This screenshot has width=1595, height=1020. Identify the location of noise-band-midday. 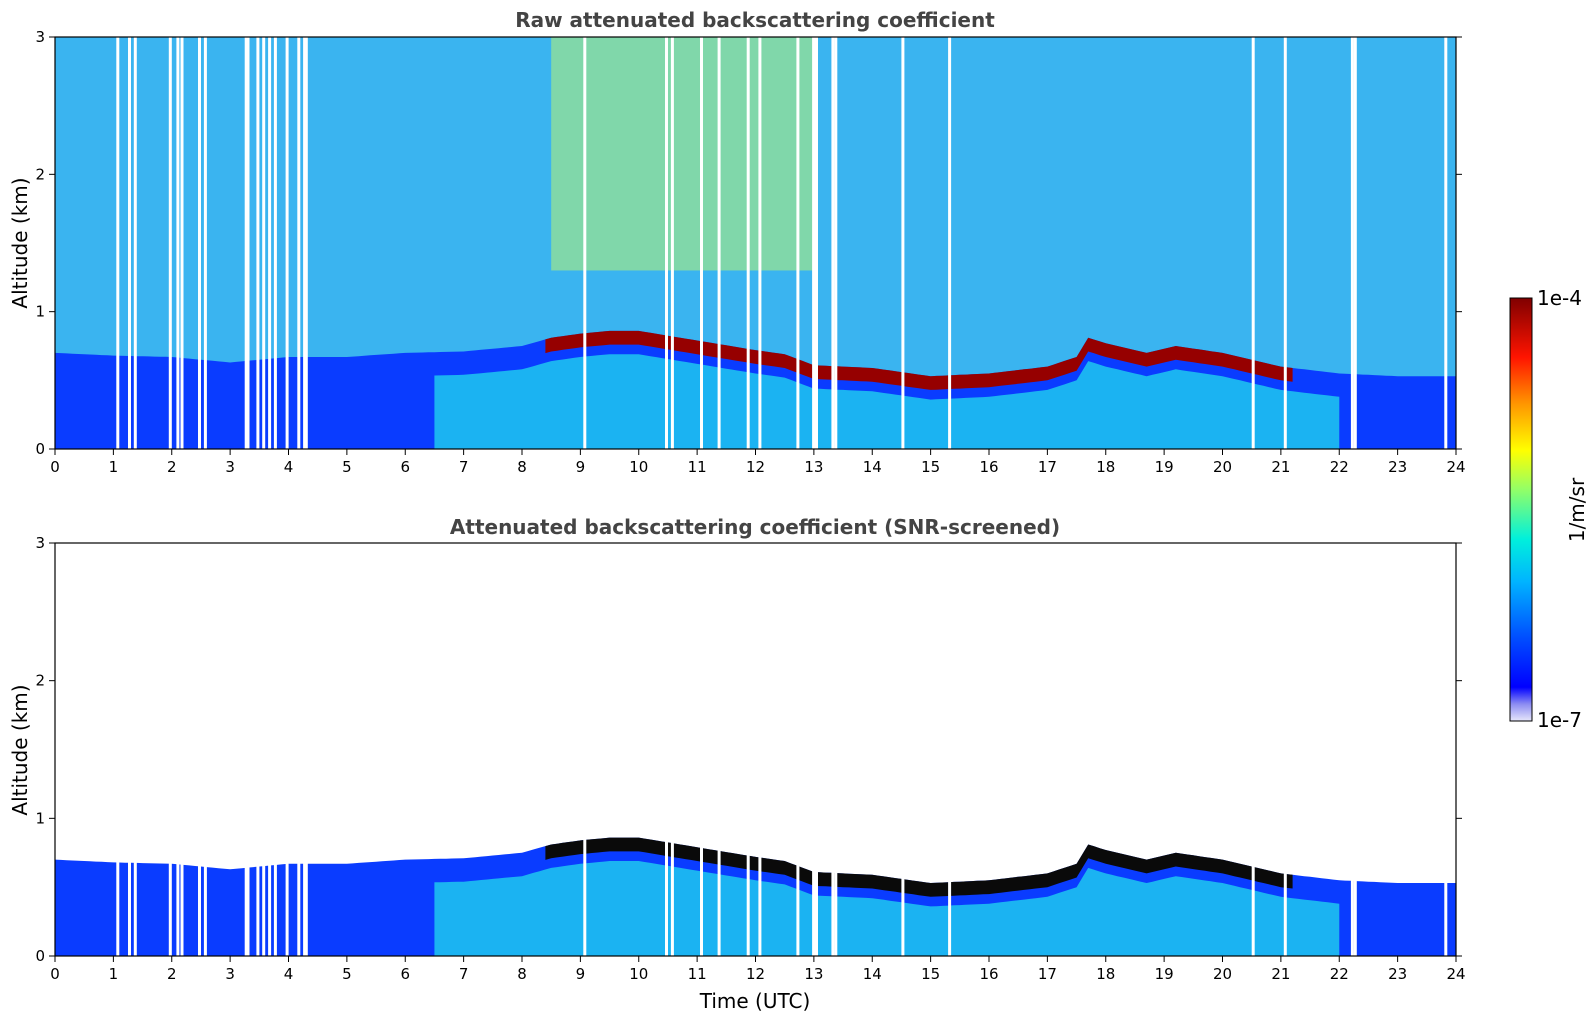
(682, 154).